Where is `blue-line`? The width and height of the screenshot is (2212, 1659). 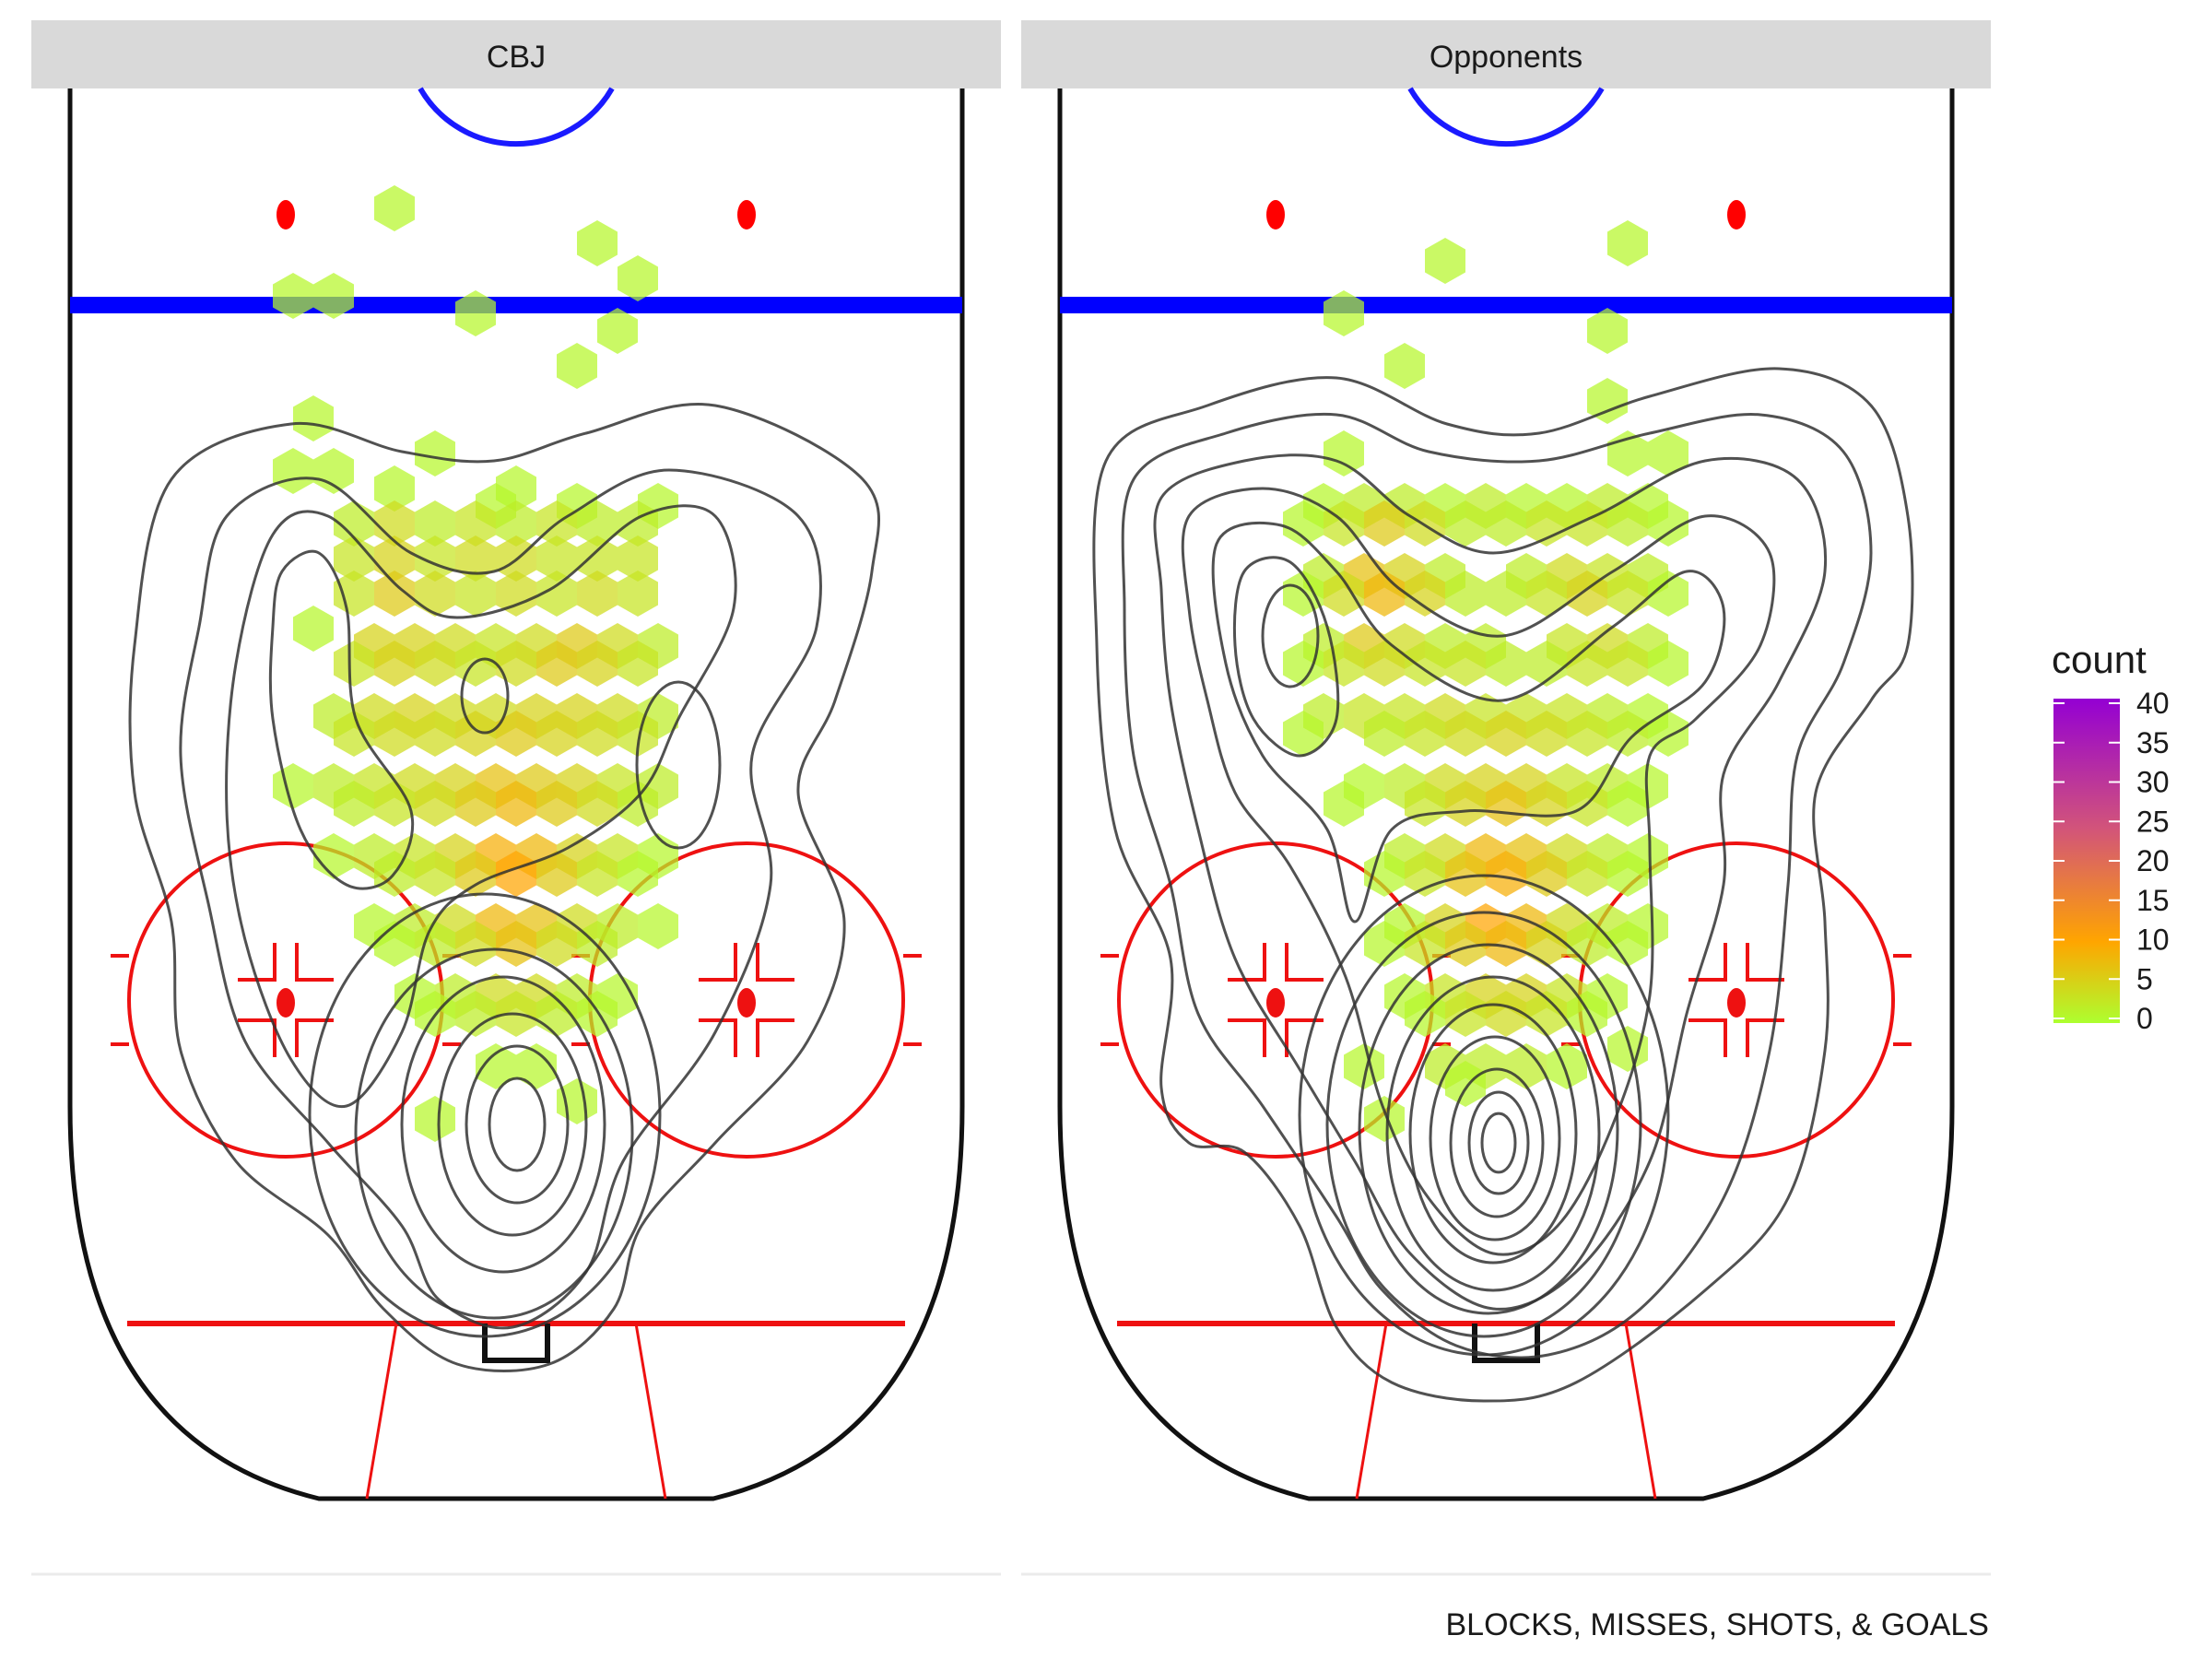 blue-line is located at coordinates (516, 305).